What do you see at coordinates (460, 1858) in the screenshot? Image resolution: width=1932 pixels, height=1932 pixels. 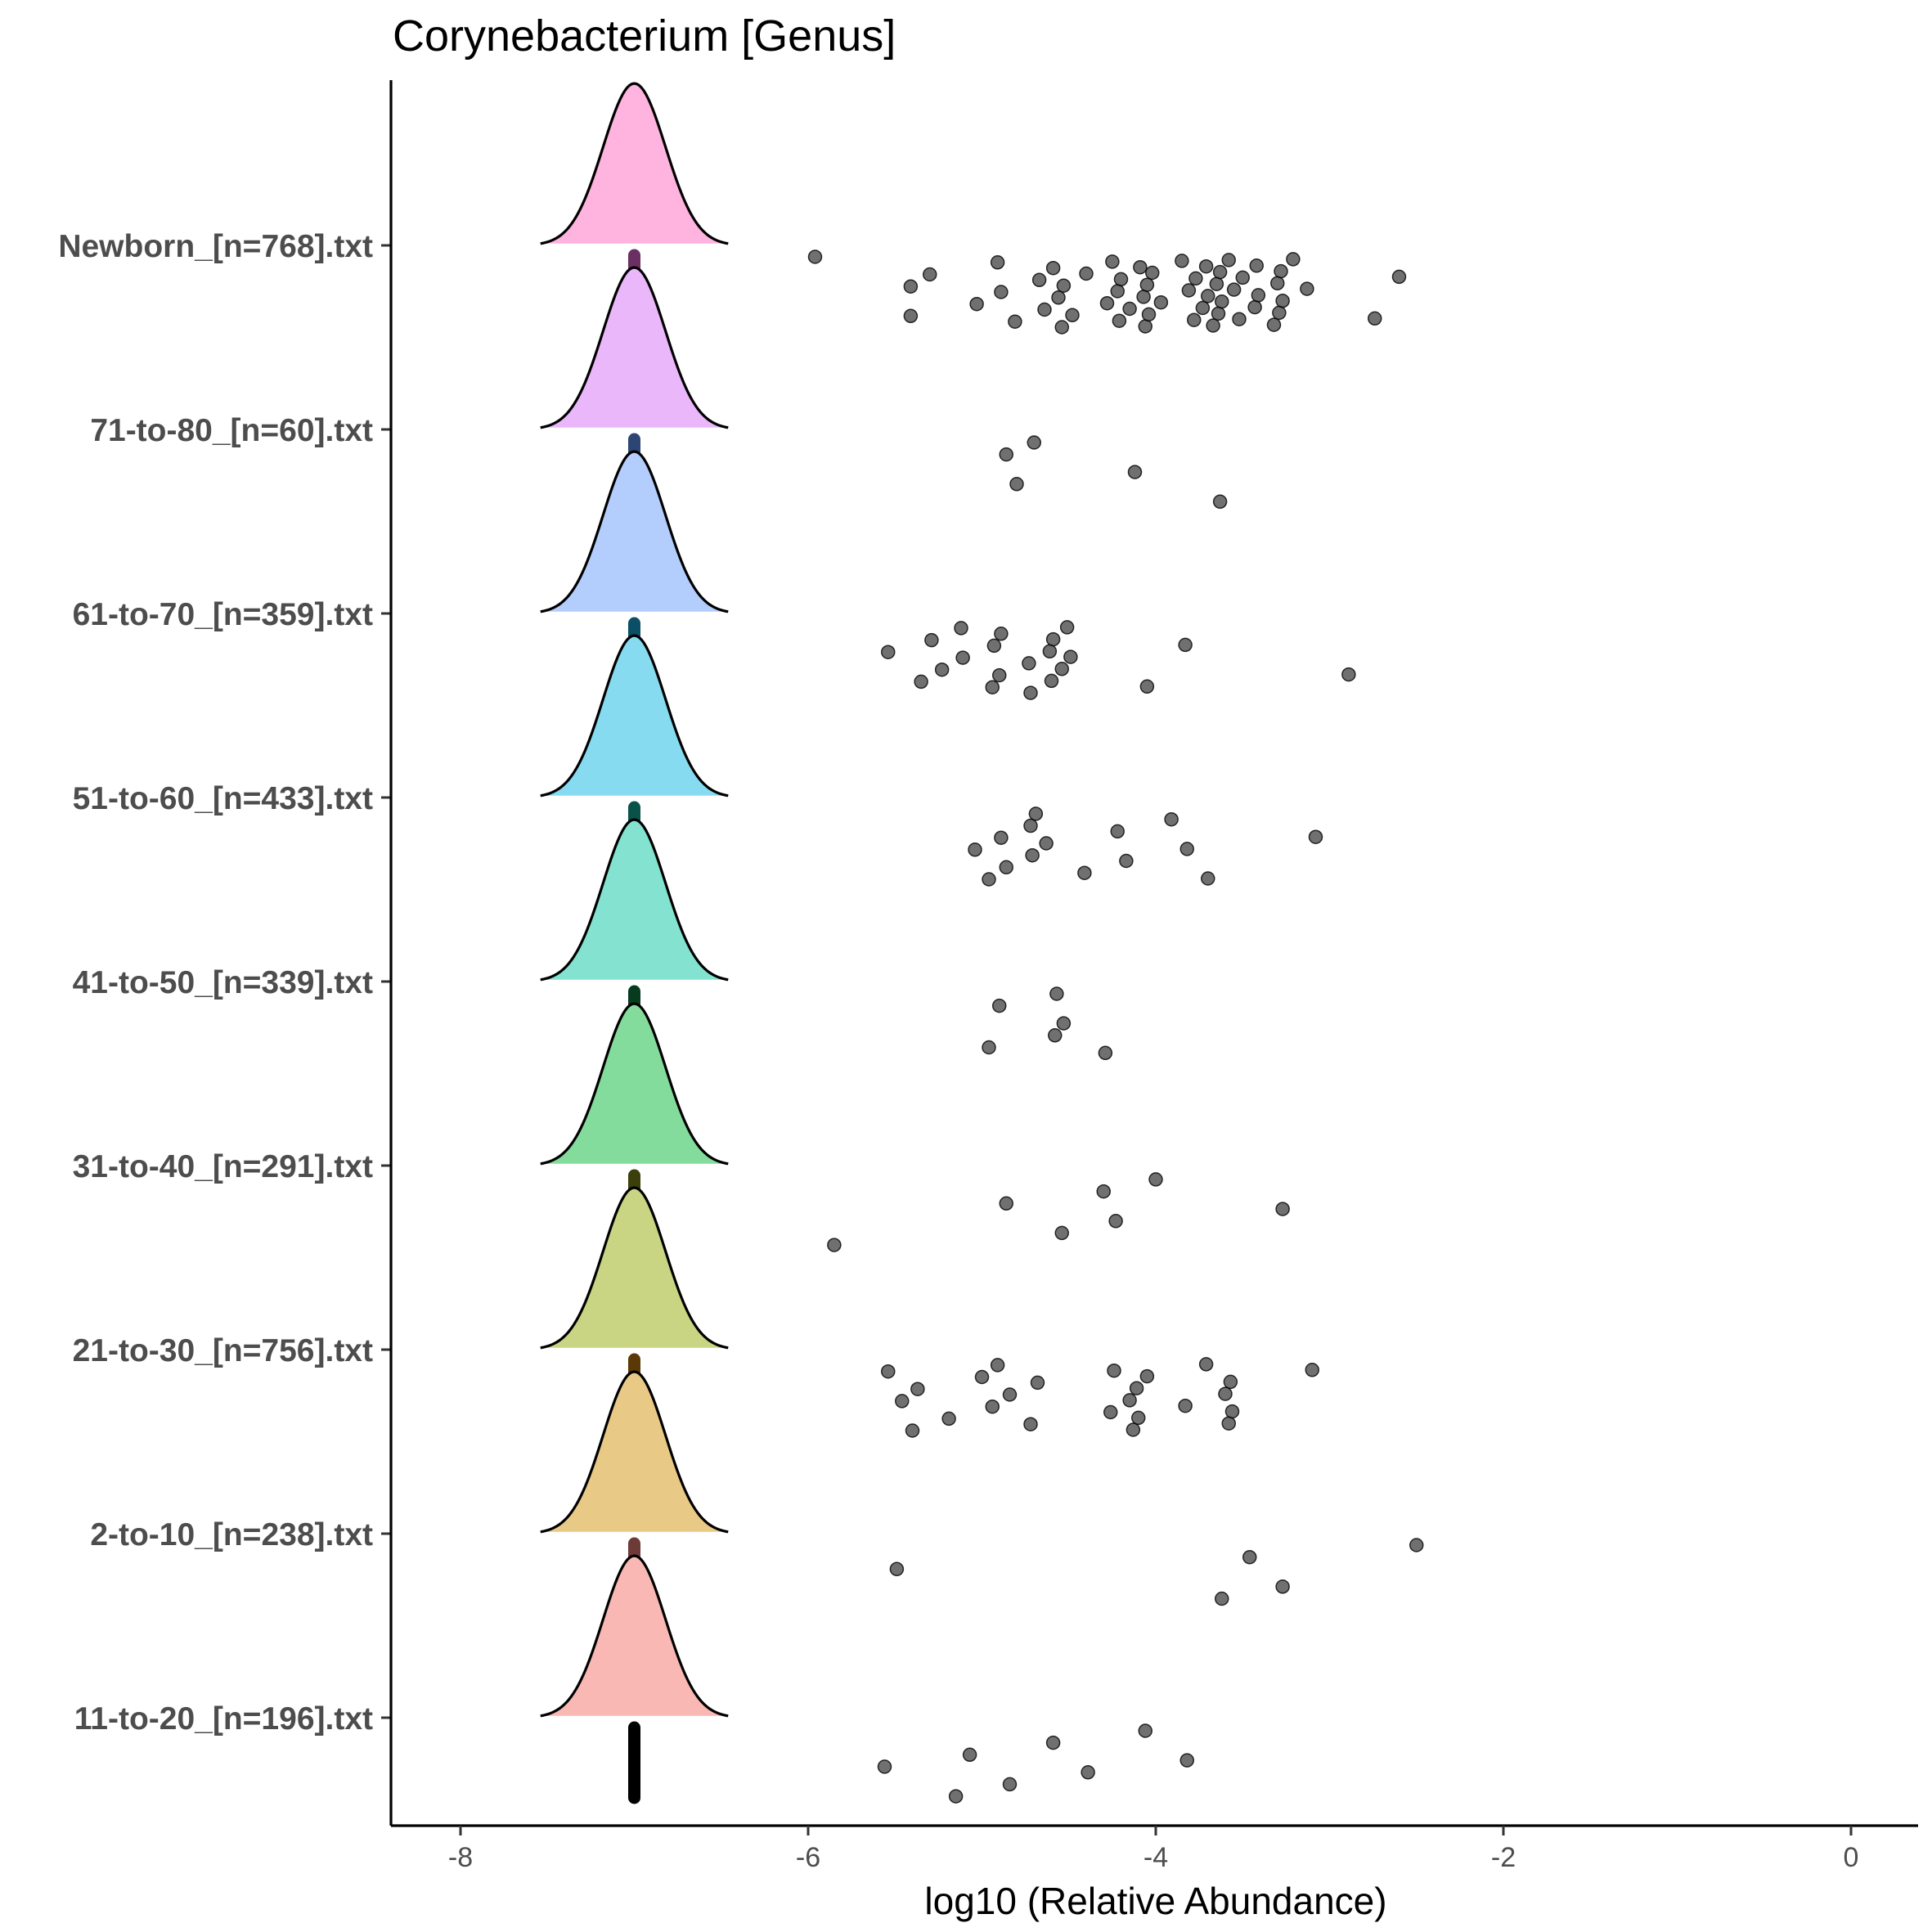 I see `x-tick-label: -8` at bounding box center [460, 1858].